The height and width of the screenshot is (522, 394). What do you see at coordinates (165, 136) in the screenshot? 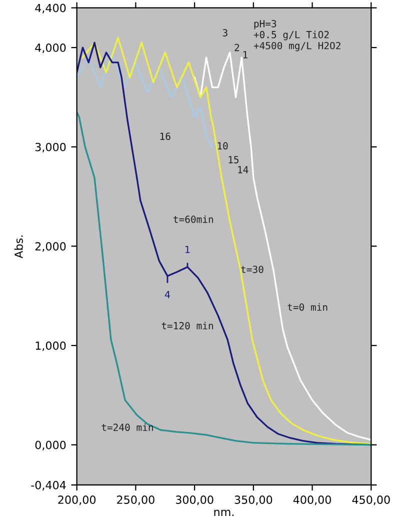
I see `annotation: 16` at bounding box center [165, 136].